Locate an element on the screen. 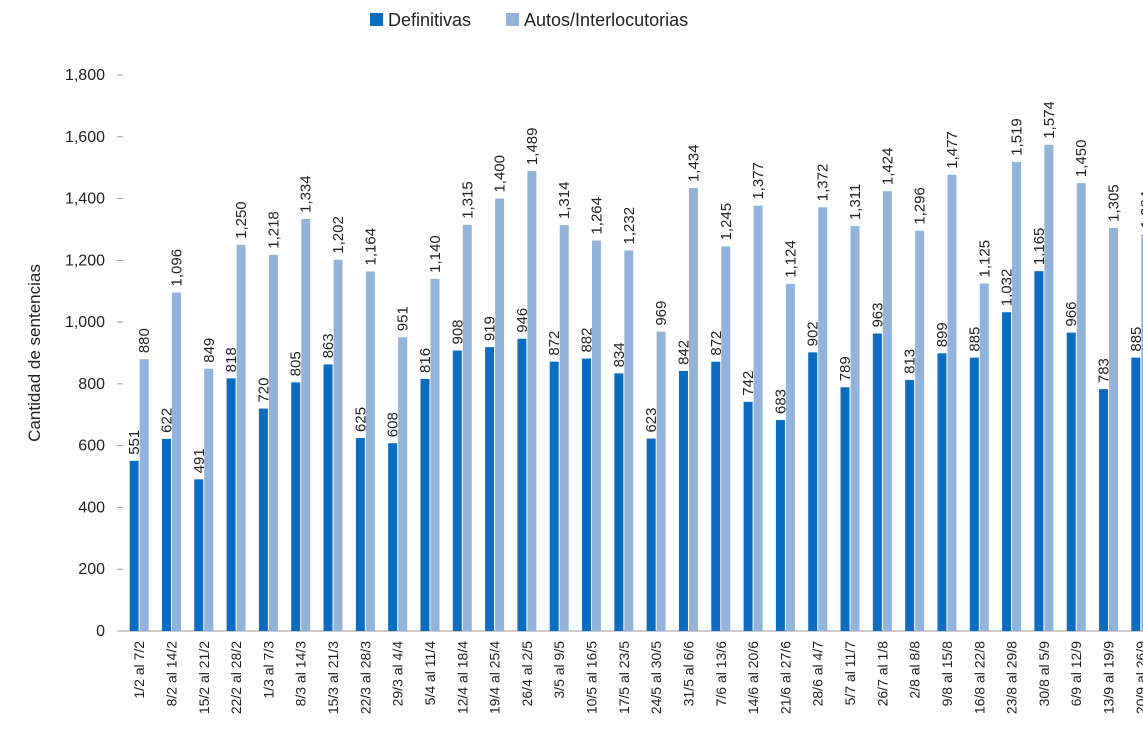  value-label: 742 is located at coordinates (748, 383).